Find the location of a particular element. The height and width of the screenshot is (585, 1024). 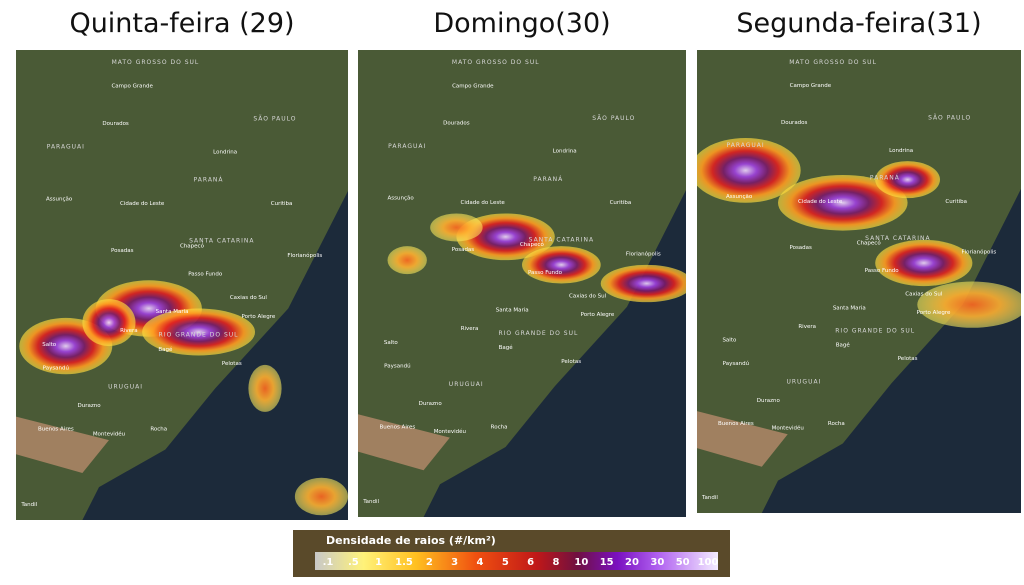

city-label: Campo Grande is located at coordinates (132, 87).